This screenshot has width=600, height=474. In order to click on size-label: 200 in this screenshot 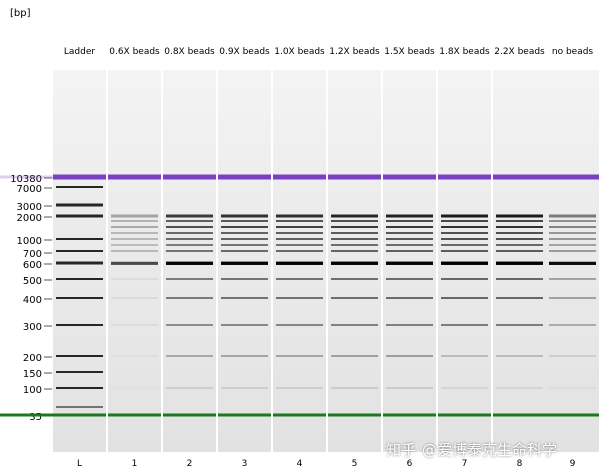, I will do `click(32, 358)`.